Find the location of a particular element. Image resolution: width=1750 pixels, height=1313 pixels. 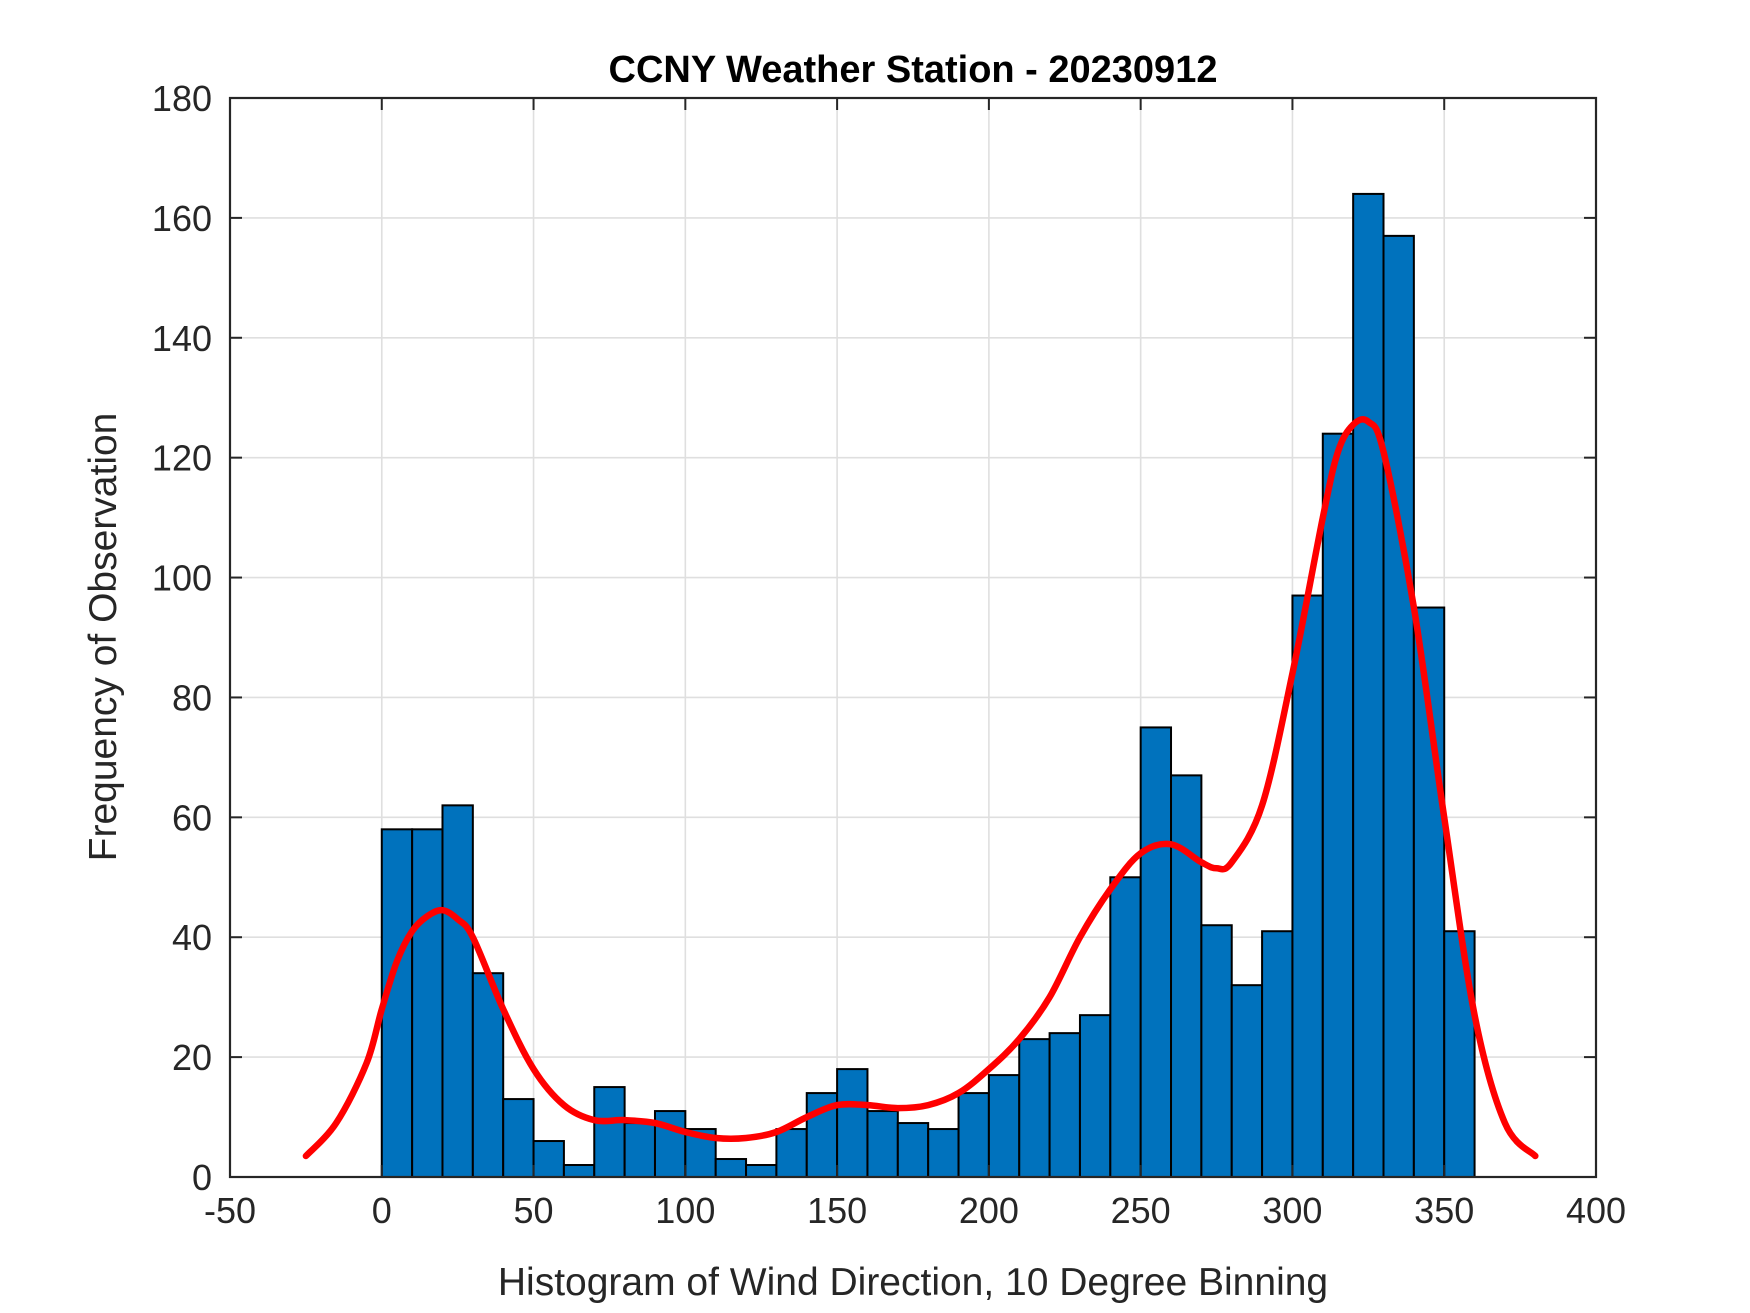

x-tick-label: 250 is located at coordinates (1141, 1210).